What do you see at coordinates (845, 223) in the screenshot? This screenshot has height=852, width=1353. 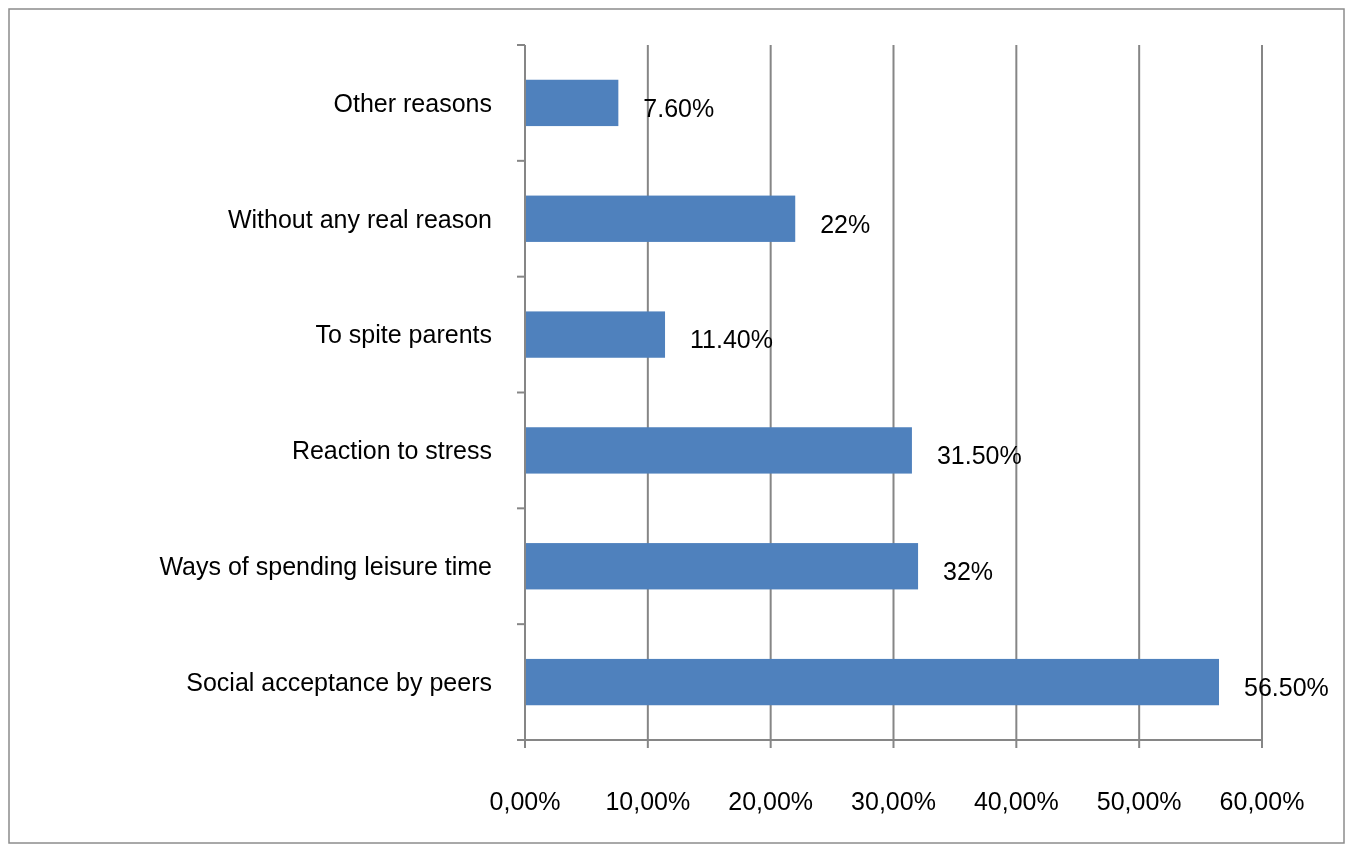 I see `data-label: 22%` at bounding box center [845, 223].